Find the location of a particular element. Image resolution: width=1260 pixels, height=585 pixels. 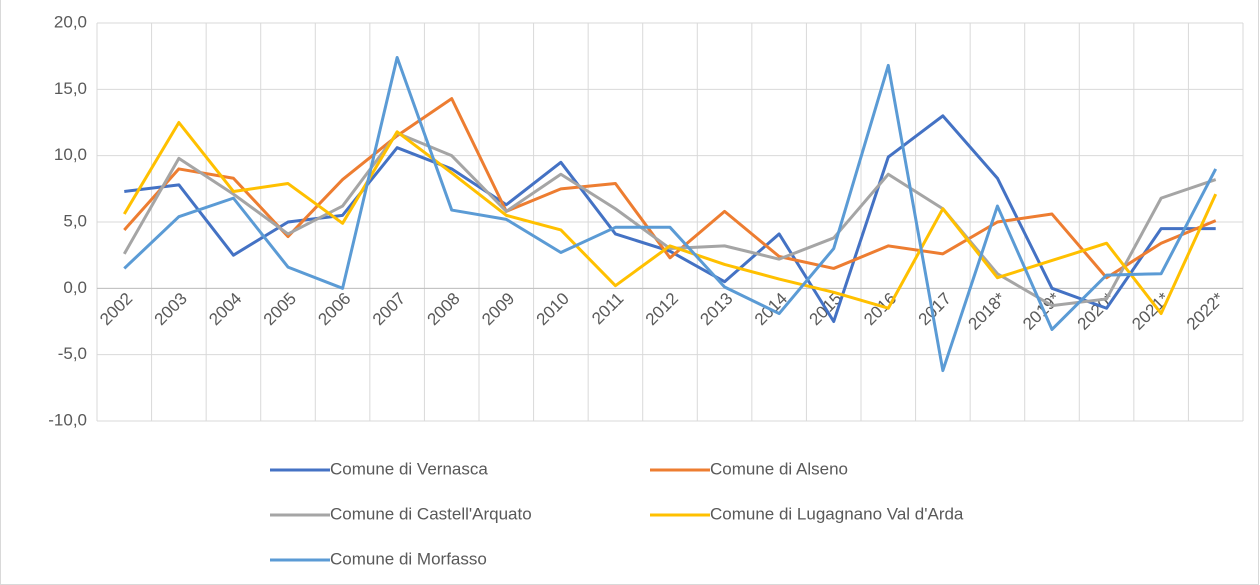

legend-label: Comune di Vernasca is located at coordinates (409, 468).